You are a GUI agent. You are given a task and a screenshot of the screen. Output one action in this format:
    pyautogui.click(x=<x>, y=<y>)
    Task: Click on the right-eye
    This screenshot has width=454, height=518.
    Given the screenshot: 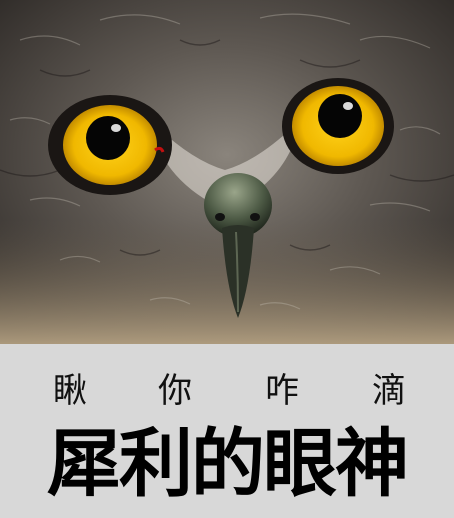 What is the action you would take?
    pyautogui.click(x=338, y=126)
    